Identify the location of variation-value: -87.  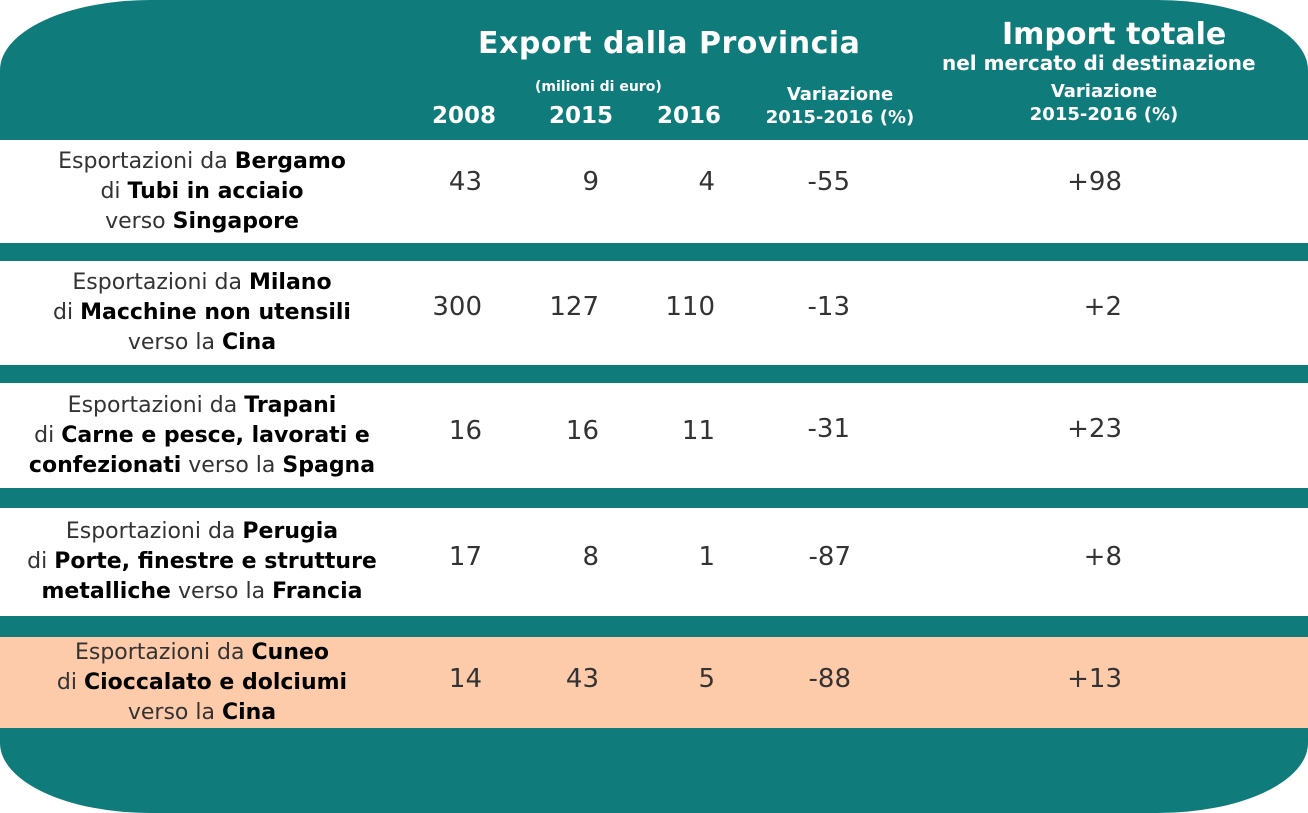
(829, 557).